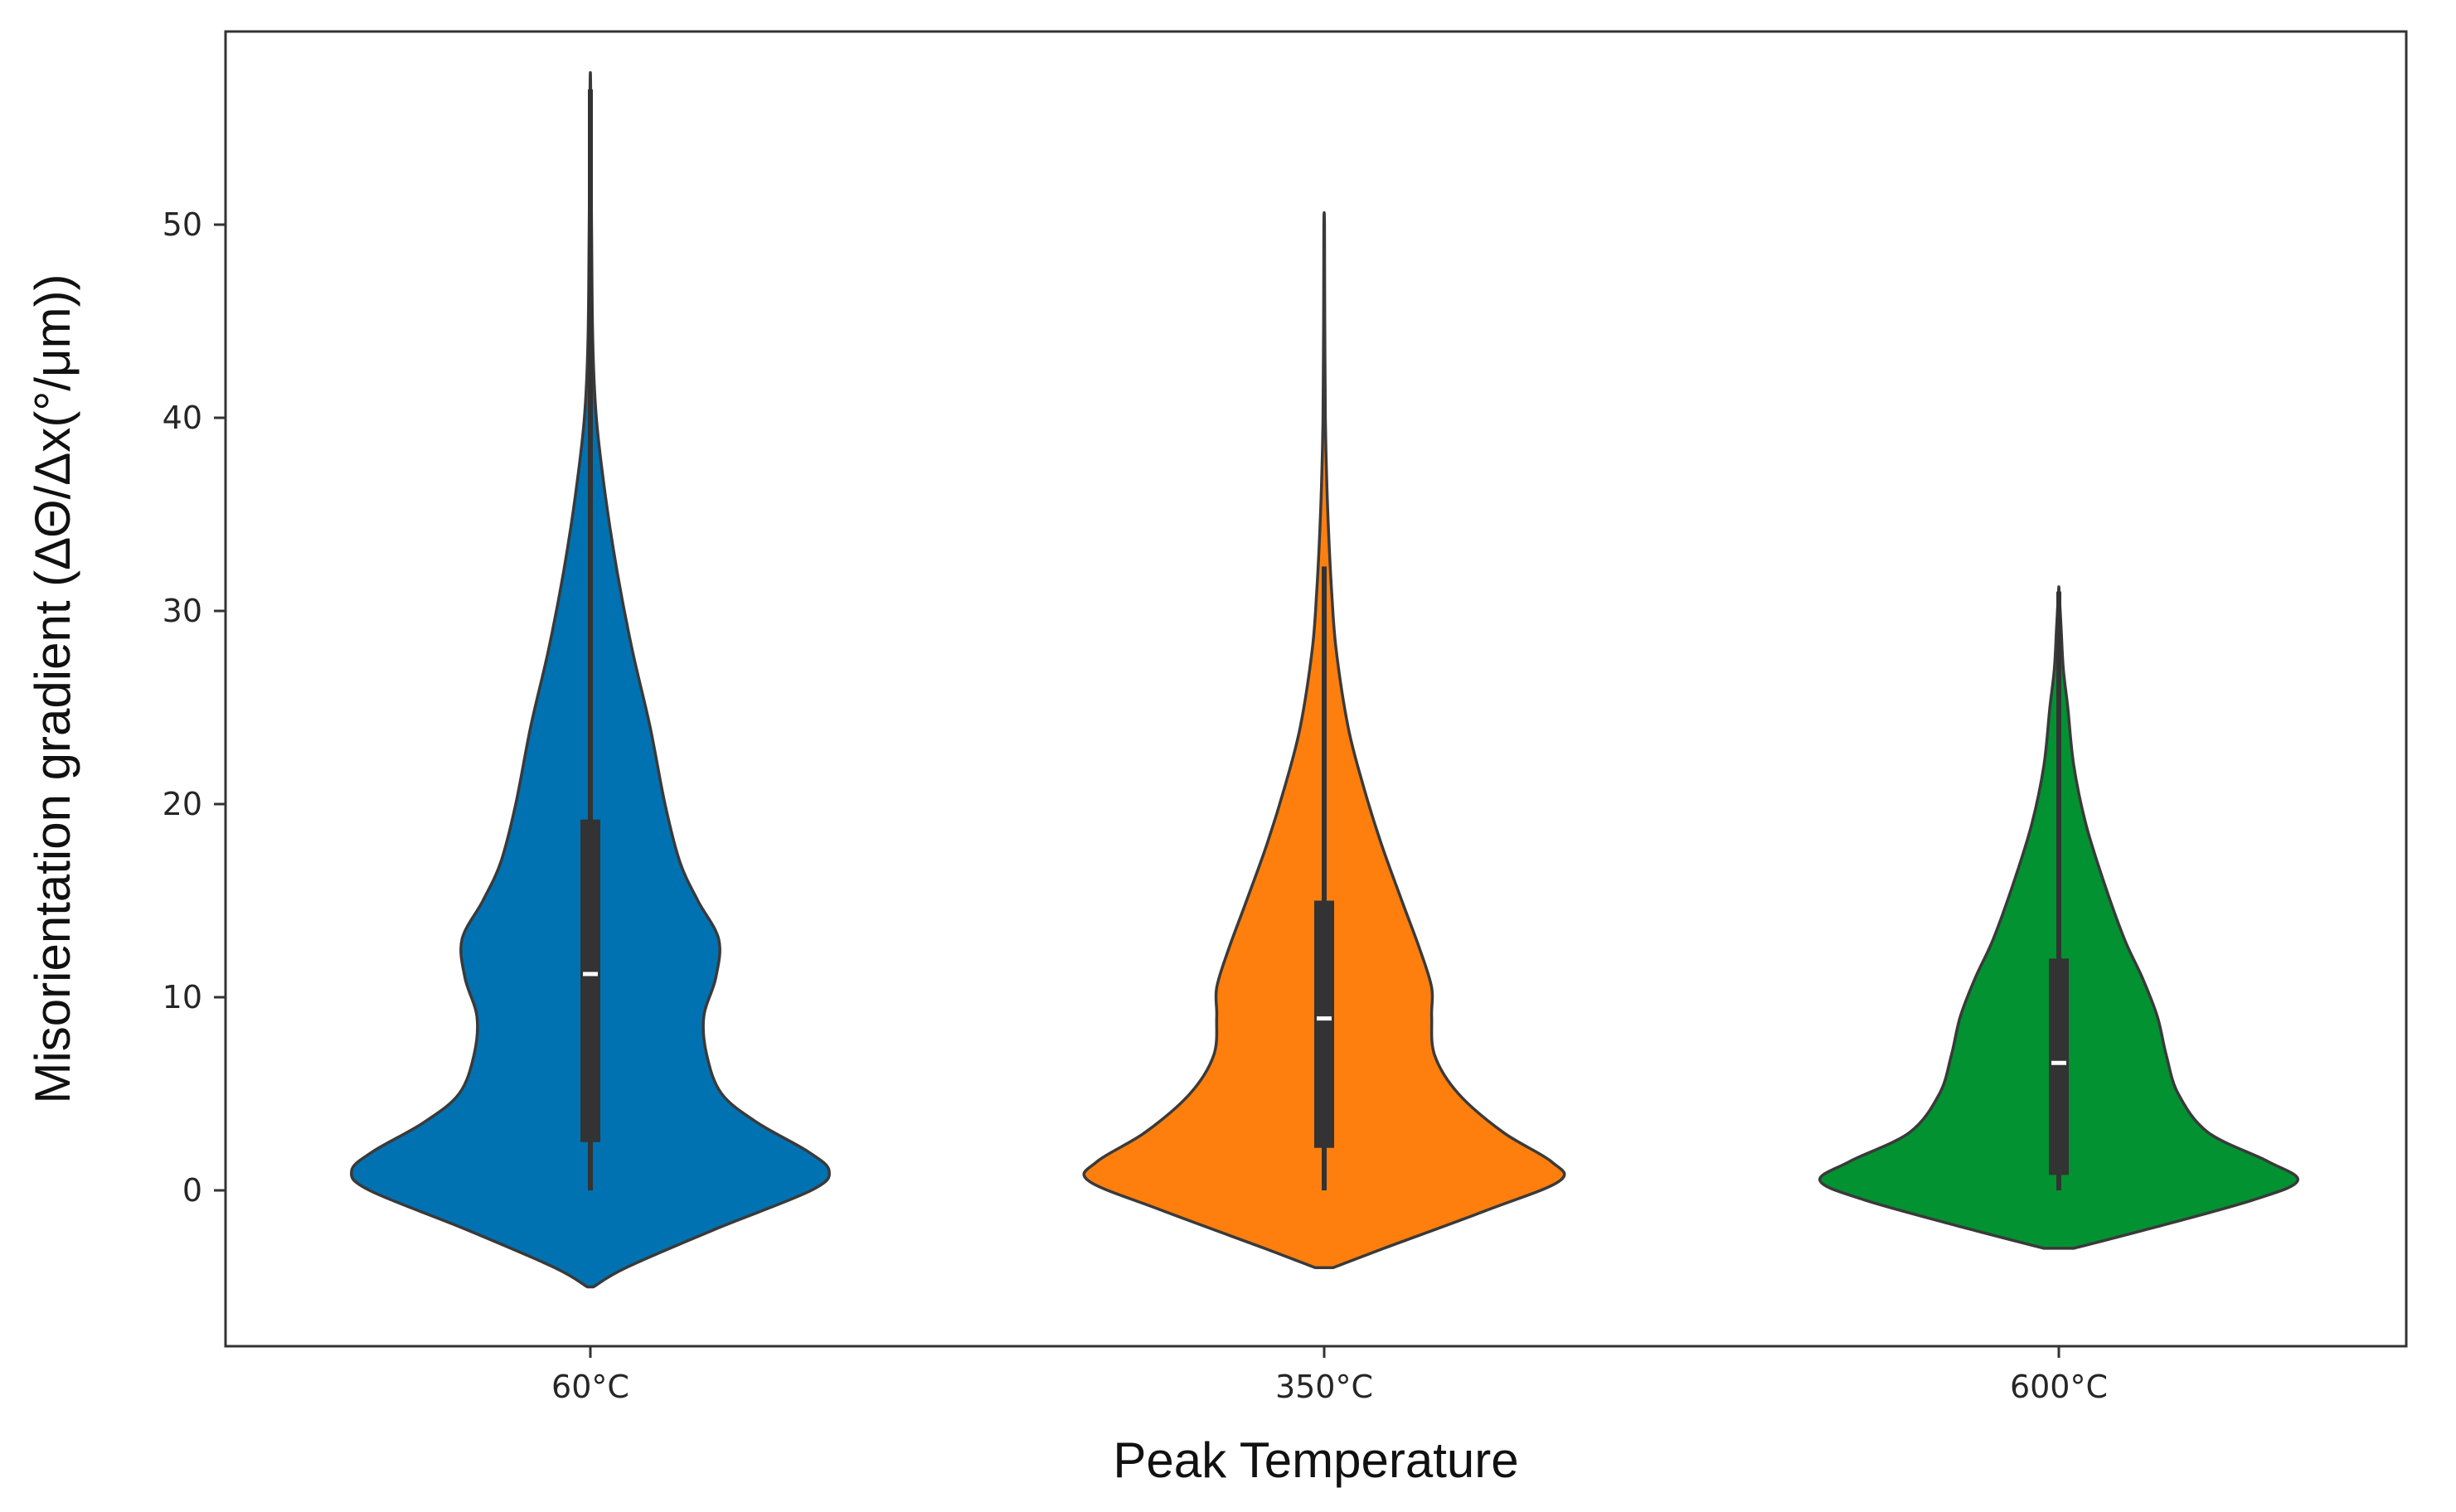  What do you see at coordinates (182, 804) in the screenshot?
I see `y-tick-label: 20` at bounding box center [182, 804].